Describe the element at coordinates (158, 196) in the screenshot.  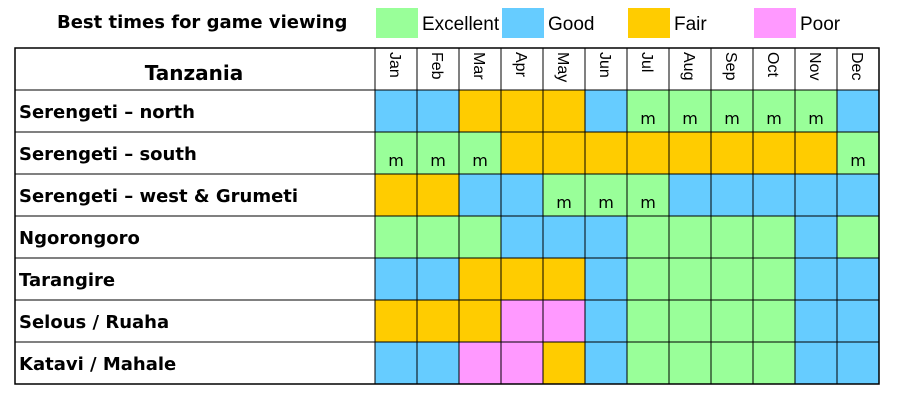
I see `row-label-serengeti-west-grumeti: Serengeti – west & Grumeti` at that location.